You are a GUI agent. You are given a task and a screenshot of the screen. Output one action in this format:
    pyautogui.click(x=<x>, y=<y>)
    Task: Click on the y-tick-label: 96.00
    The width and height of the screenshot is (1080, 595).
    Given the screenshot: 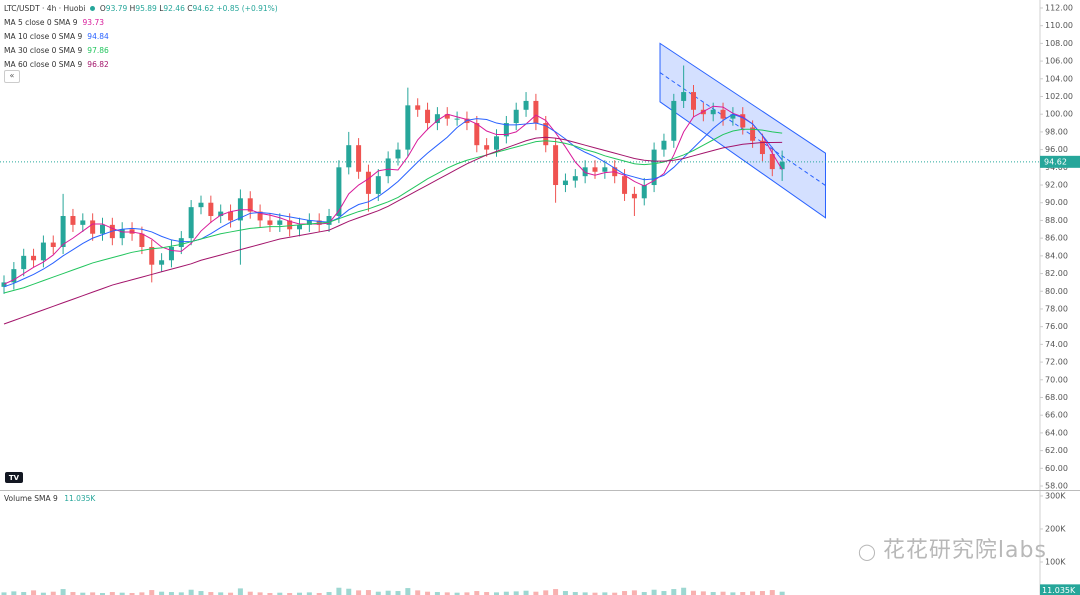 What is the action you would take?
    pyautogui.click(x=1056, y=149)
    